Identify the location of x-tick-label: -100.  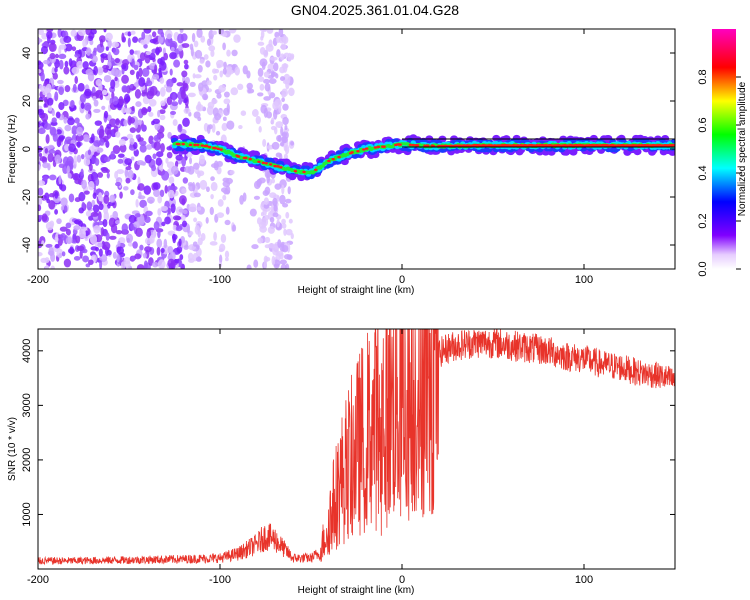
(220, 280).